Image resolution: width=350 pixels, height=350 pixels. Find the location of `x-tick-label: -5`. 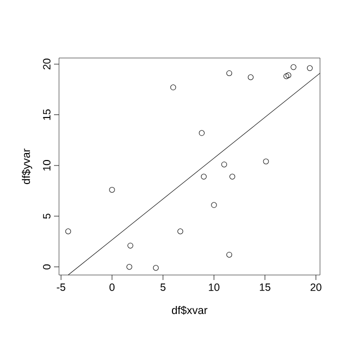

x-tick-label: -5 is located at coordinates (61, 287).